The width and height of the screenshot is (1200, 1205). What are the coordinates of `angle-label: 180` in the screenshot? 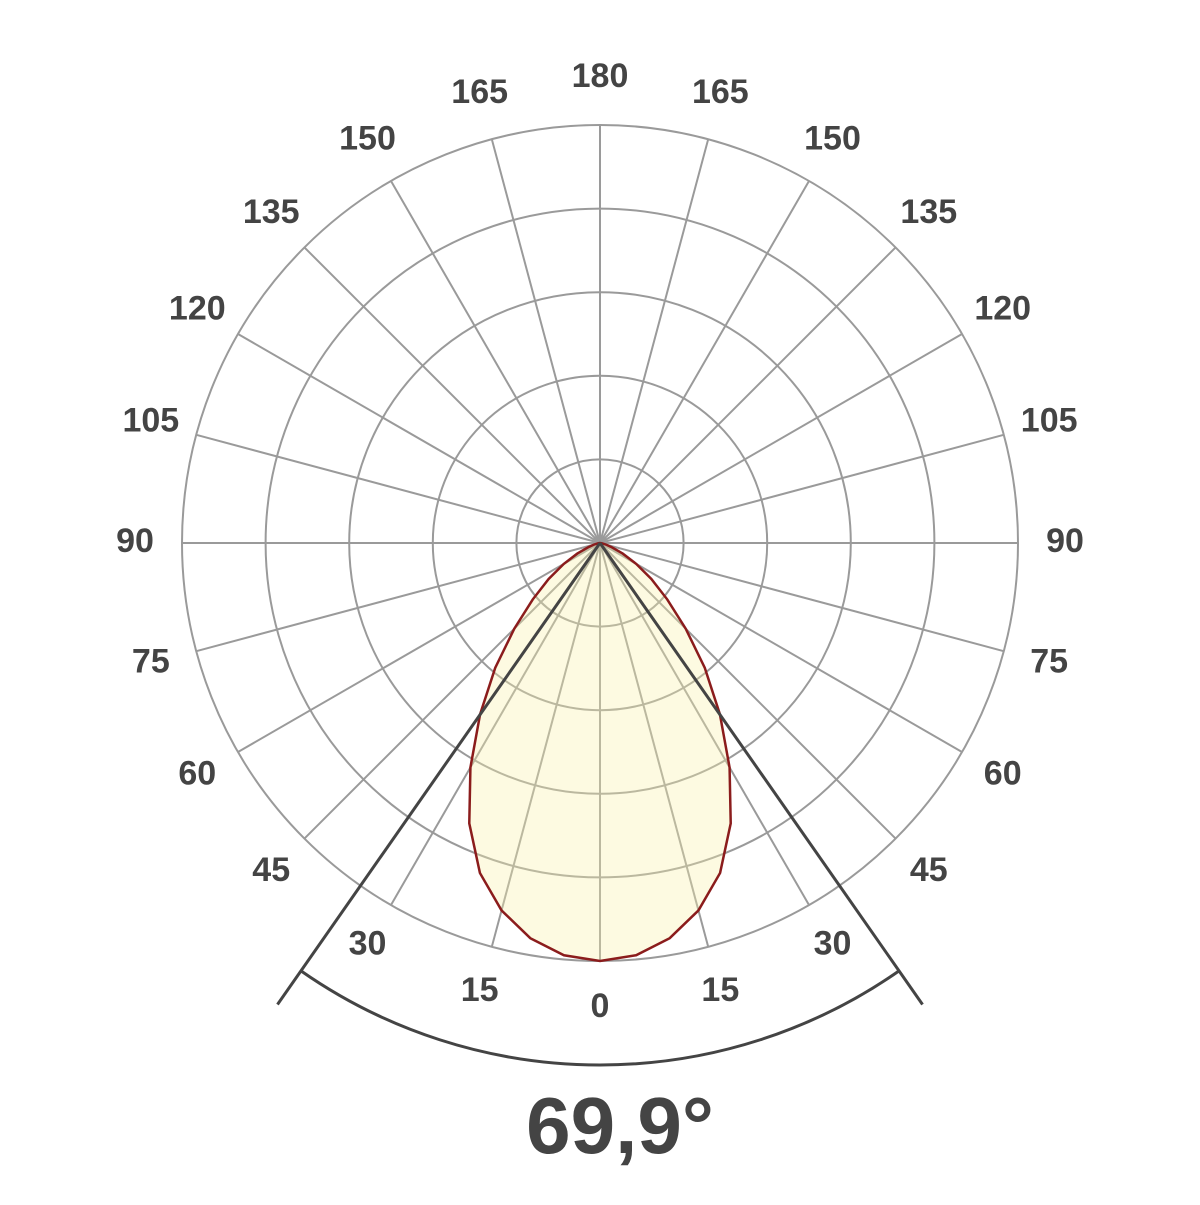 It's located at (600, 76).